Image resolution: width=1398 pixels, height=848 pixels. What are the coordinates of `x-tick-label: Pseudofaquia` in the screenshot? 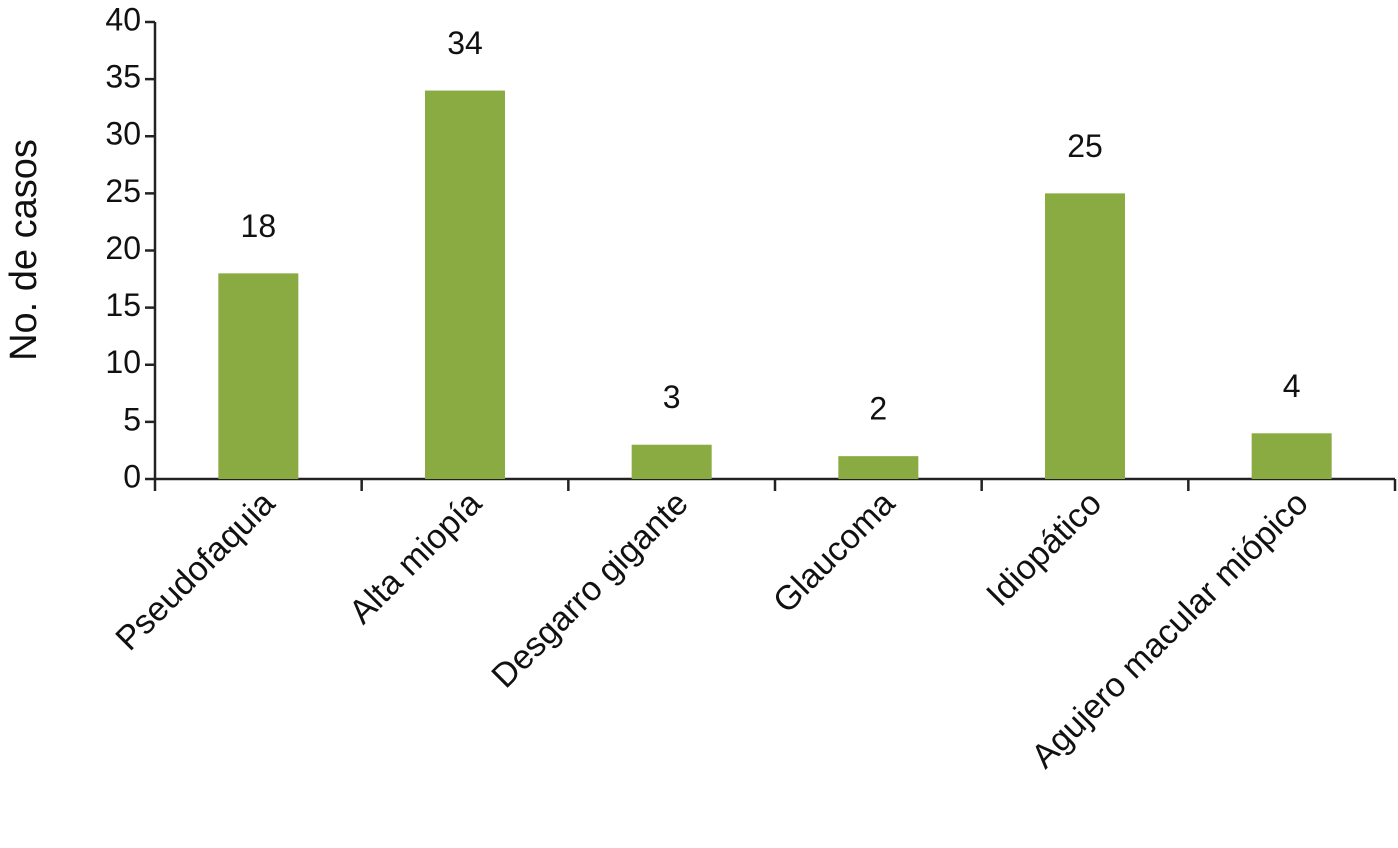 It's located at (195, 571).